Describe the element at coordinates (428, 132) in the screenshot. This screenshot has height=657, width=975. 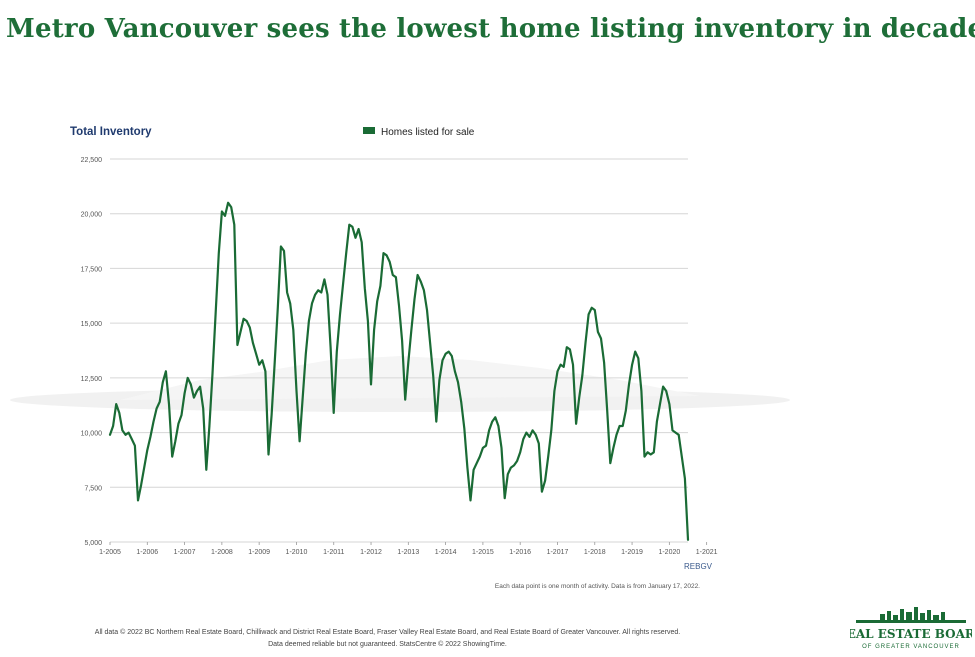
I see `legend-label: Homes listed for sale` at that location.